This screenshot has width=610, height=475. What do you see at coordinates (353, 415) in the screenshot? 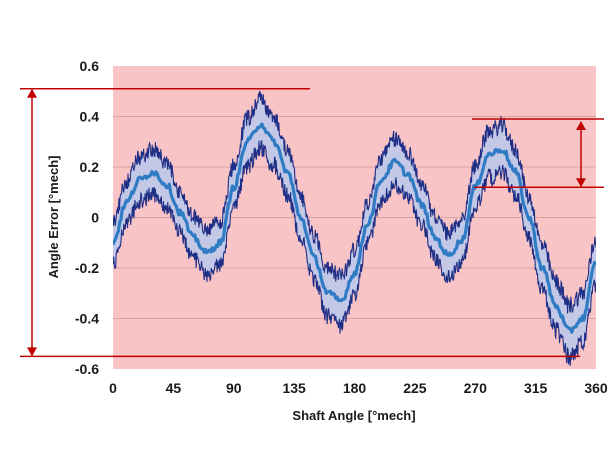
I see `x-axis-title: Shaft Angle [°mech]` at bounding box center [353, 415].